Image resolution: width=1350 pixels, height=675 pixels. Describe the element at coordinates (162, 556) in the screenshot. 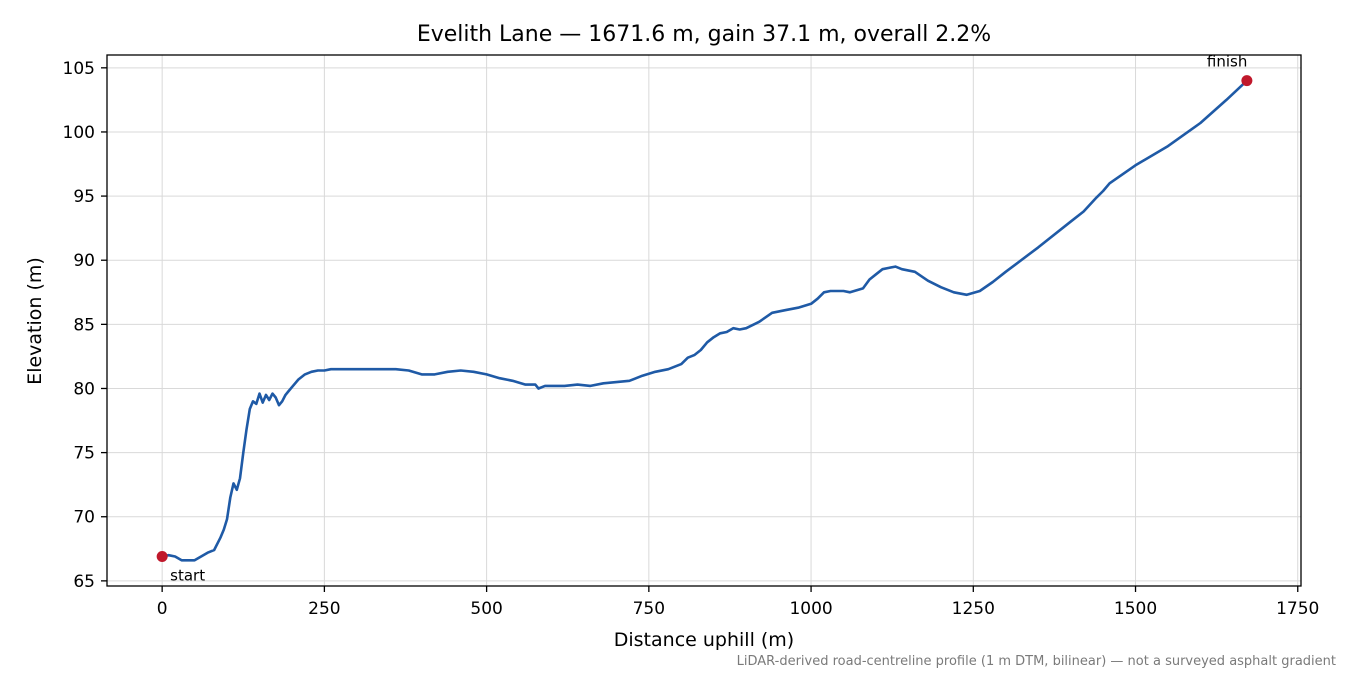

I see `start-marker` at that location.